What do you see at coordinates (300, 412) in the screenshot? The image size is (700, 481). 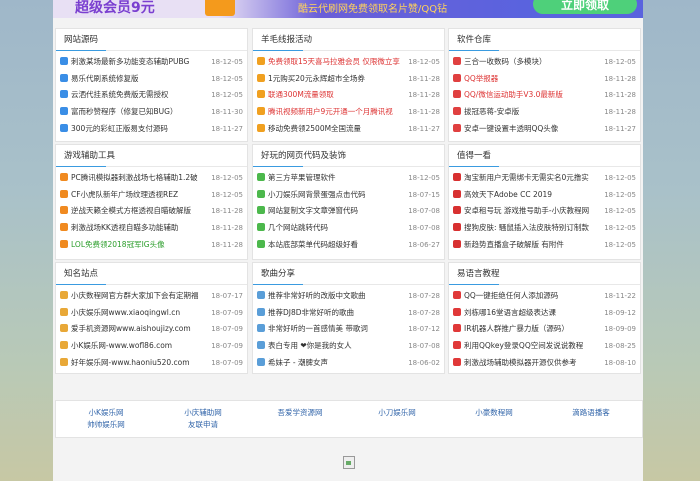 I see `friend-link: 吾爱学资源网` at bounding box center [300, 412].